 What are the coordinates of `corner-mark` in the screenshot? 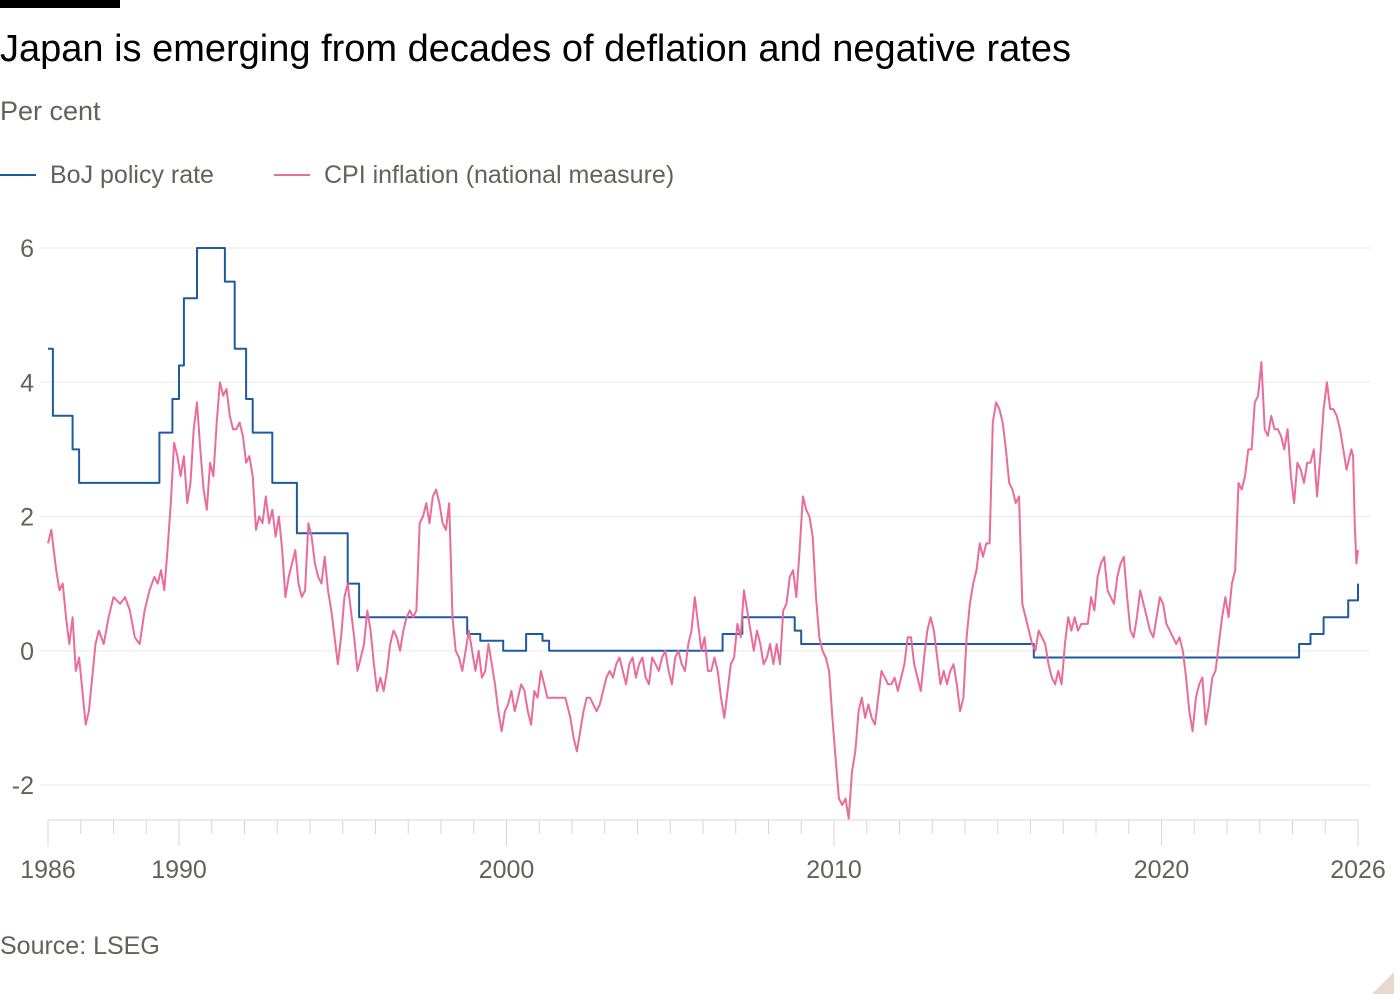 It's located at (1383, 983).